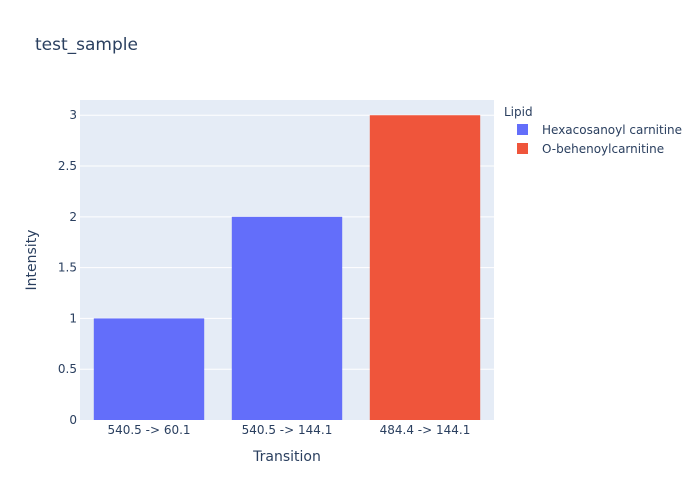 The height and width of the screenshot is (500, 700). Describe the element at coordinates (425, 430) in the screenshot. I see `x-tick-label: 484.4 -> 144.1` at that location.